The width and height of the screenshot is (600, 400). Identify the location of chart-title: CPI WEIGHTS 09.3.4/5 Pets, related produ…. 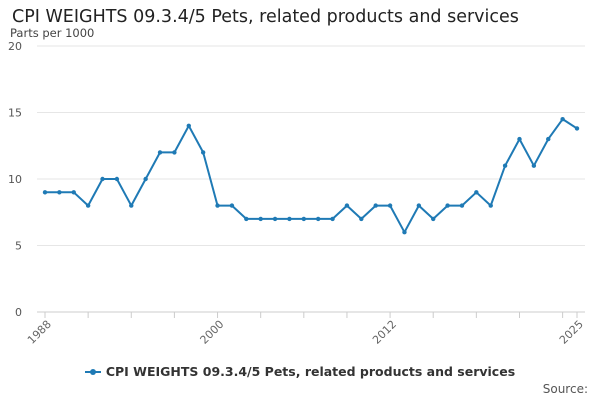
(265, 17).